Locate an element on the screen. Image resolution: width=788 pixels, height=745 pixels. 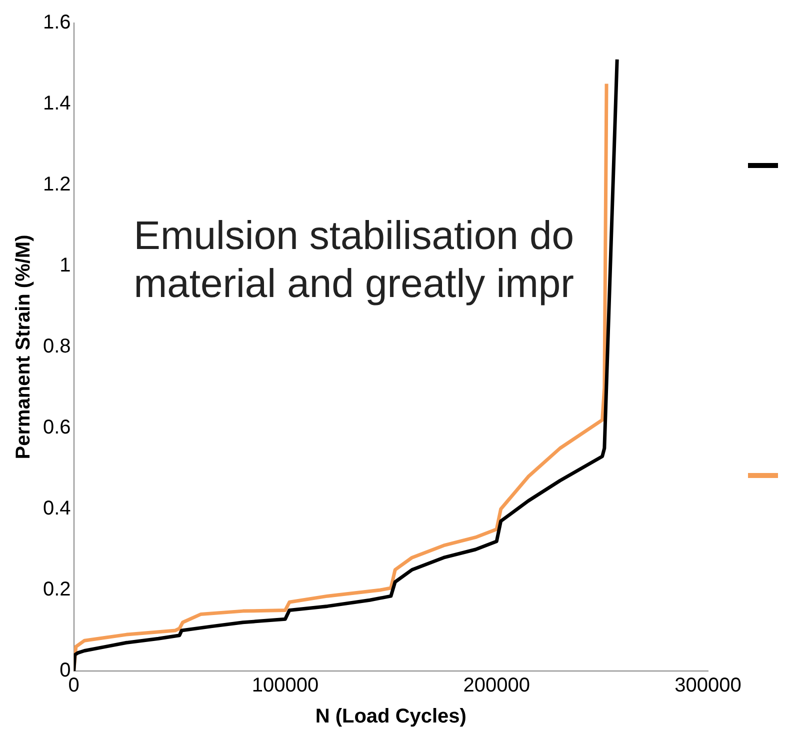
y-tick-label: 1.4 is located at coordinates (56, 103).